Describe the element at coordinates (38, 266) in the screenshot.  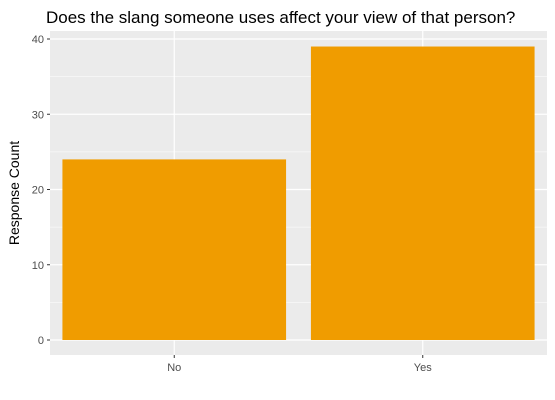
I see `y-tick-label: 10` at that location.